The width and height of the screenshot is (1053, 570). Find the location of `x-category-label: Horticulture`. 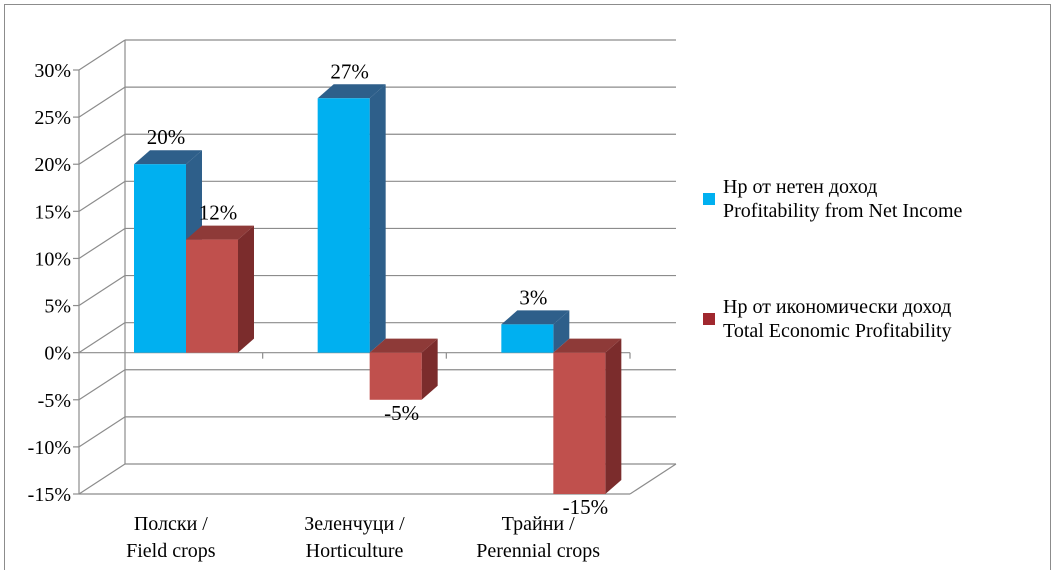

x-category-label: Horticulture is located at coordinates (355, 551).